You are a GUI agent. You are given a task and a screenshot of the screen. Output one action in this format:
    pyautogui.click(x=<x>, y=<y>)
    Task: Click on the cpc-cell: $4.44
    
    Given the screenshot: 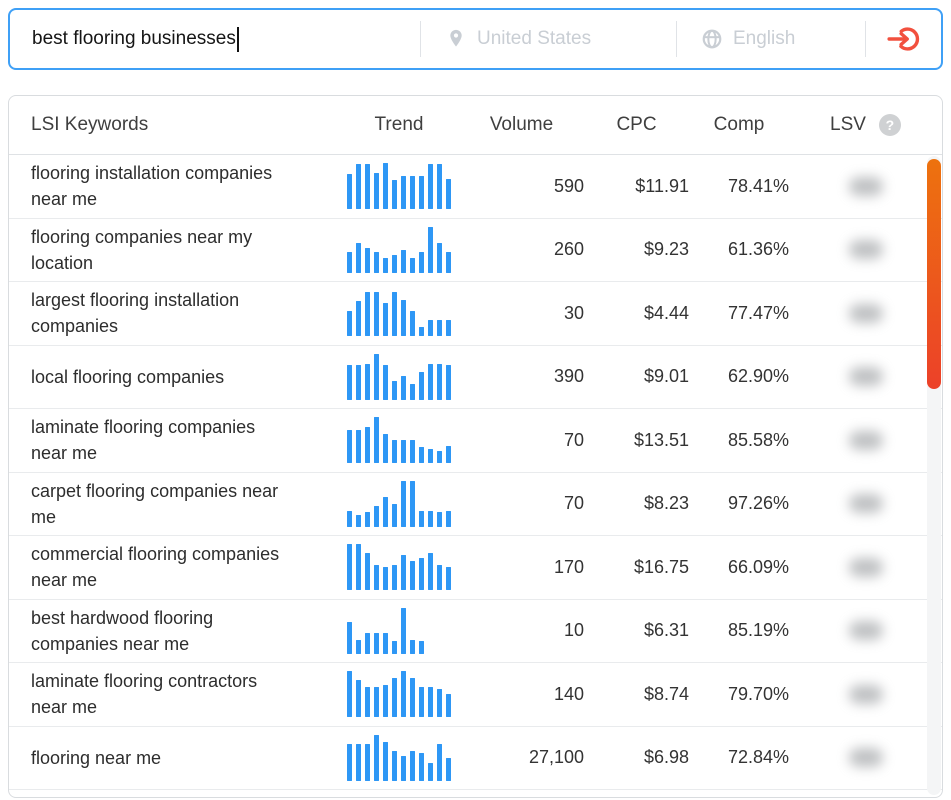 What is the action you would take?
    pyautogui.click(x=666, y=312)
    